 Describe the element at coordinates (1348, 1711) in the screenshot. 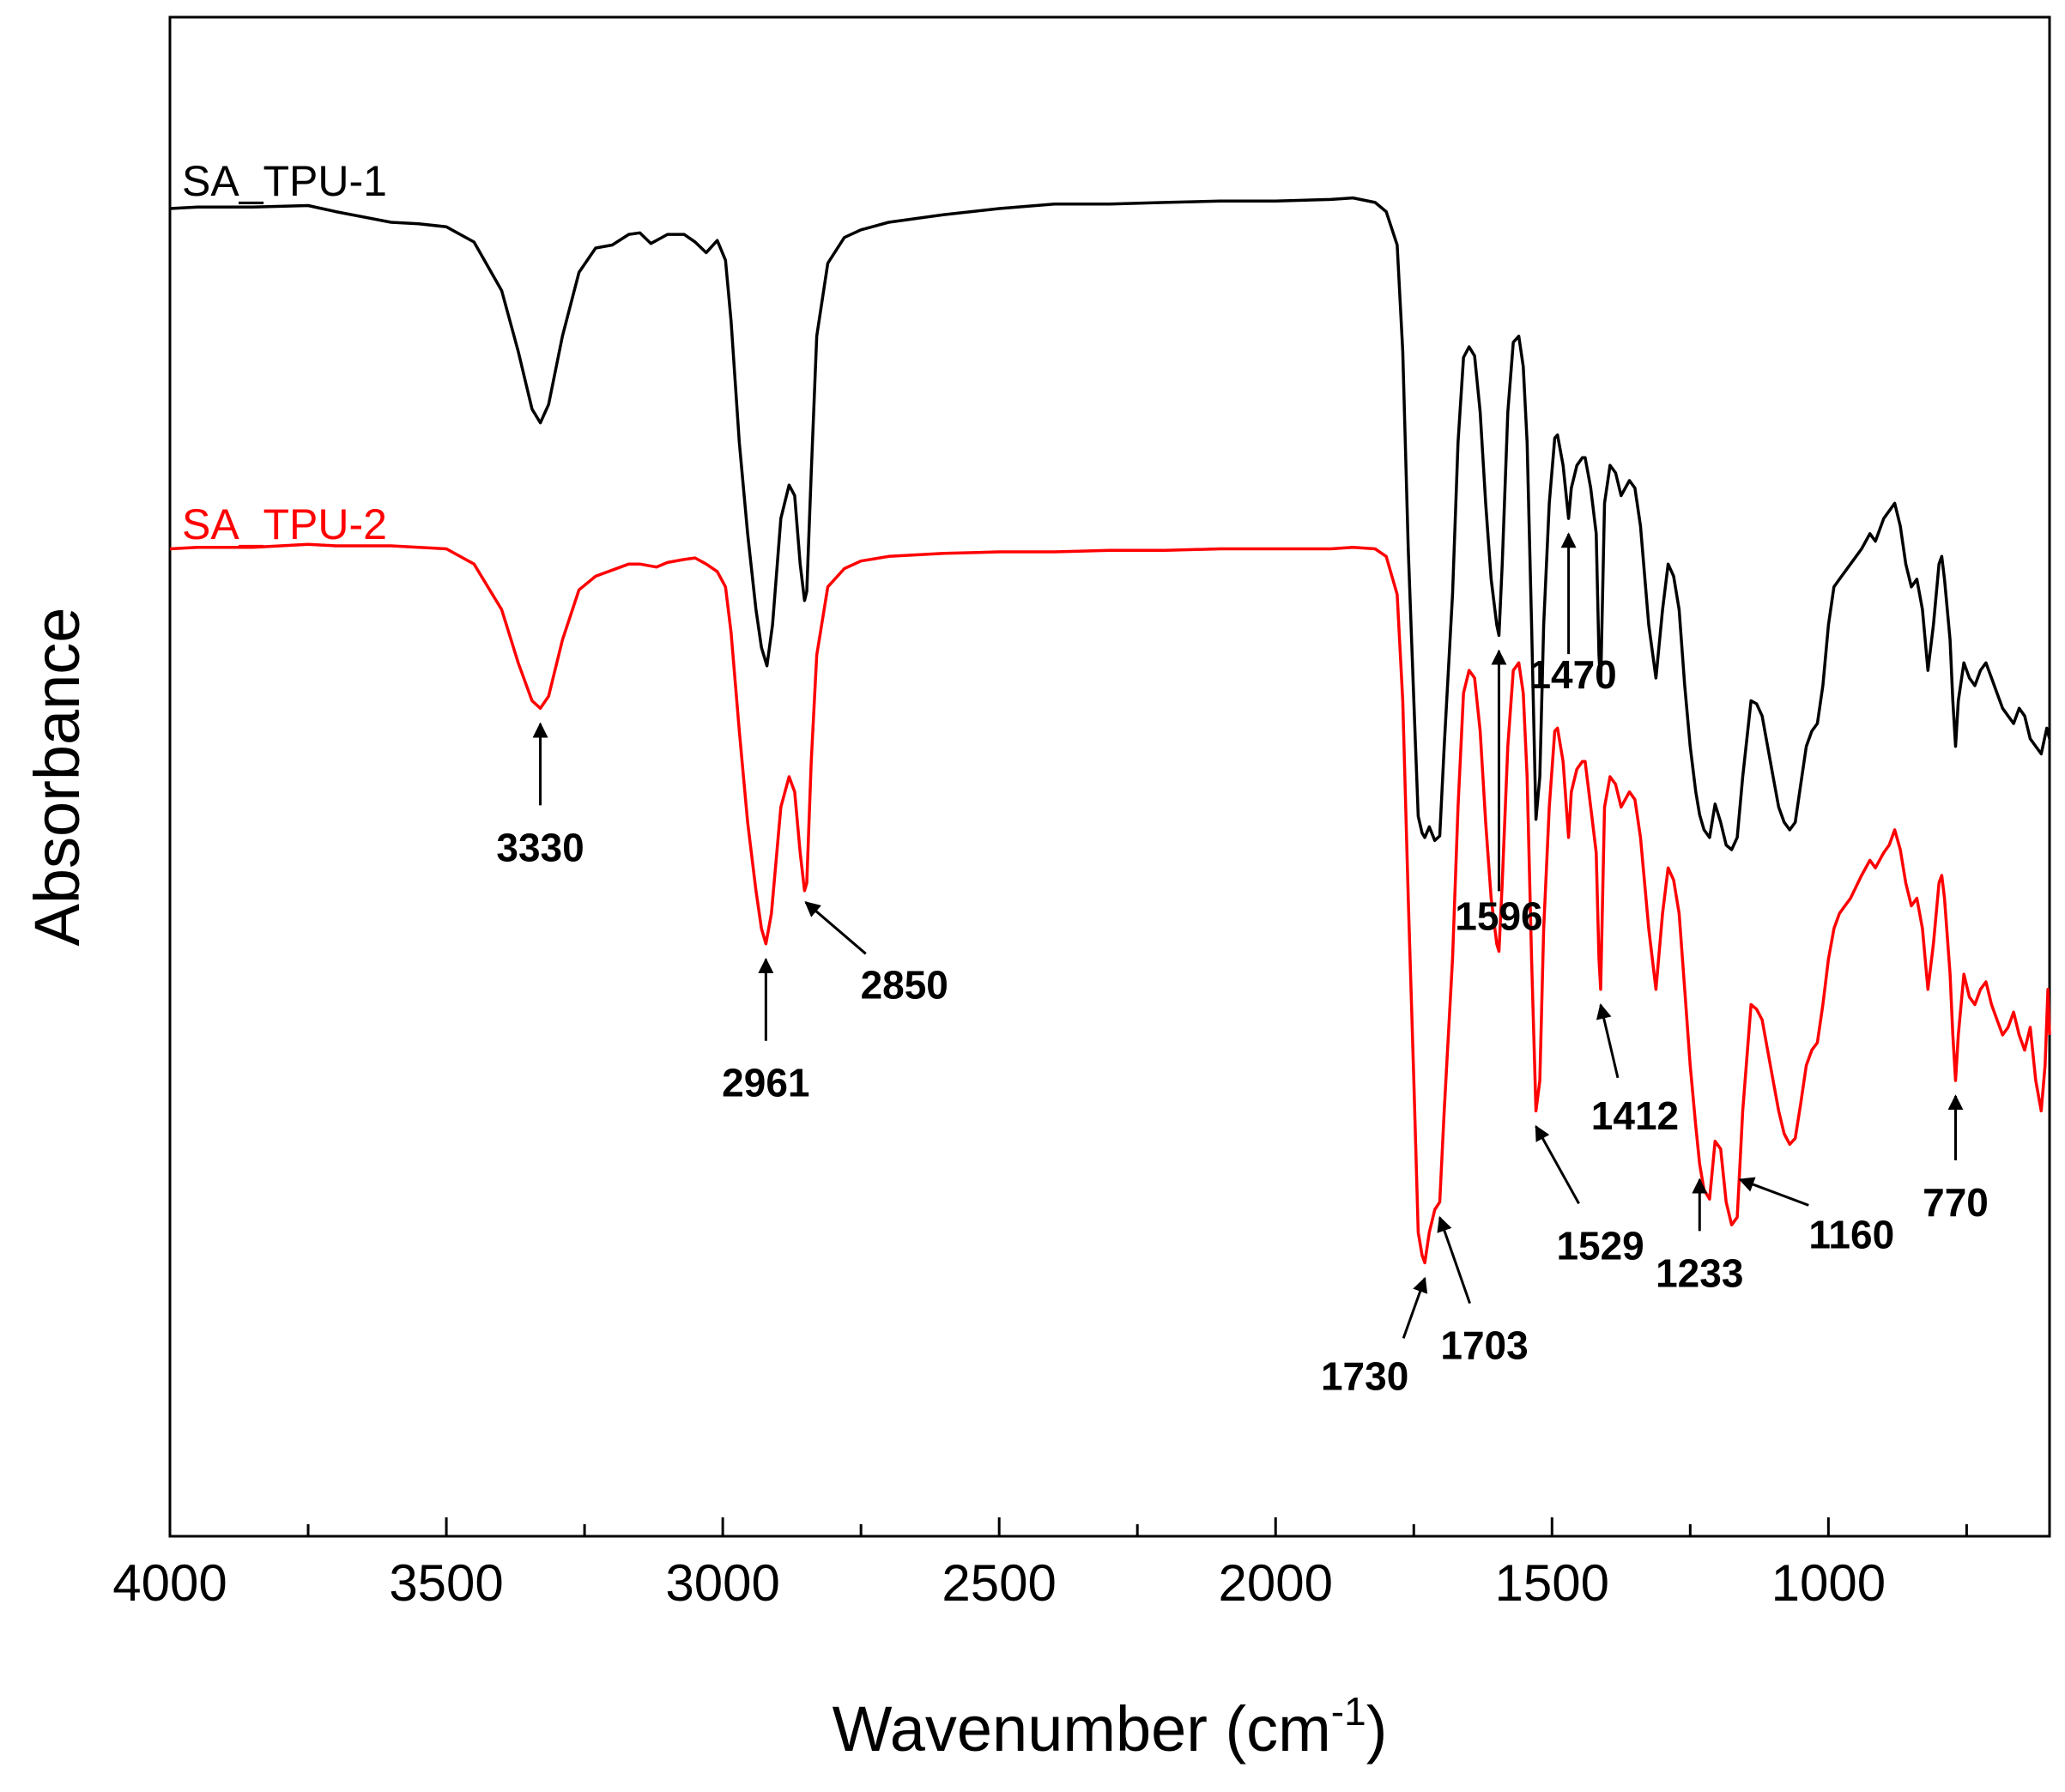

I see `x-axis-title-superscript: -1` at that location.